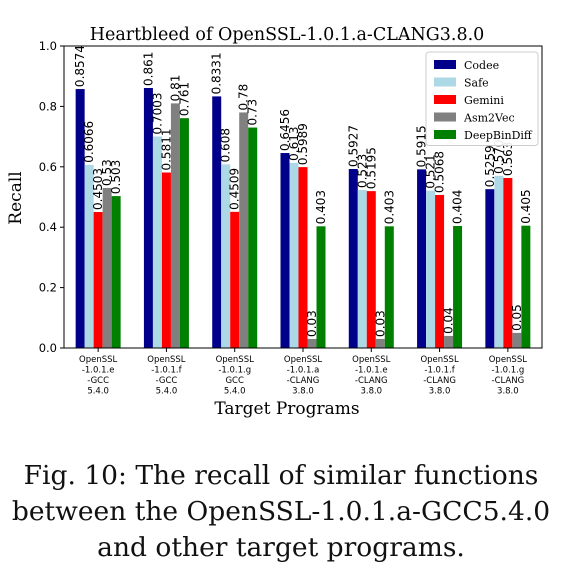  I want to click on data-label: 0.761, so click(184, 99).